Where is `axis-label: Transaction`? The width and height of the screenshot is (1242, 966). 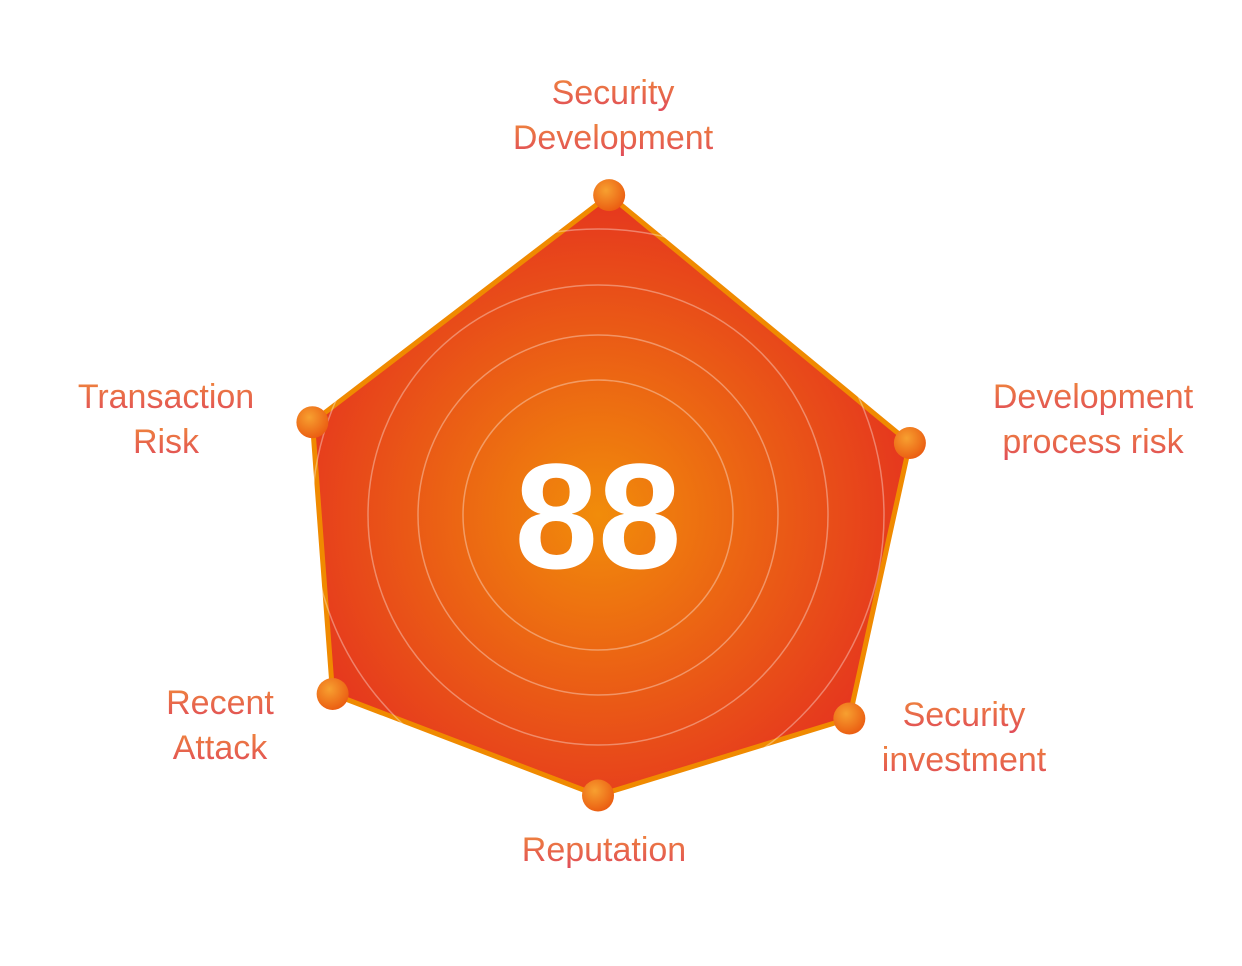
axis-label: Transaction is located at coordinates (166, 397).